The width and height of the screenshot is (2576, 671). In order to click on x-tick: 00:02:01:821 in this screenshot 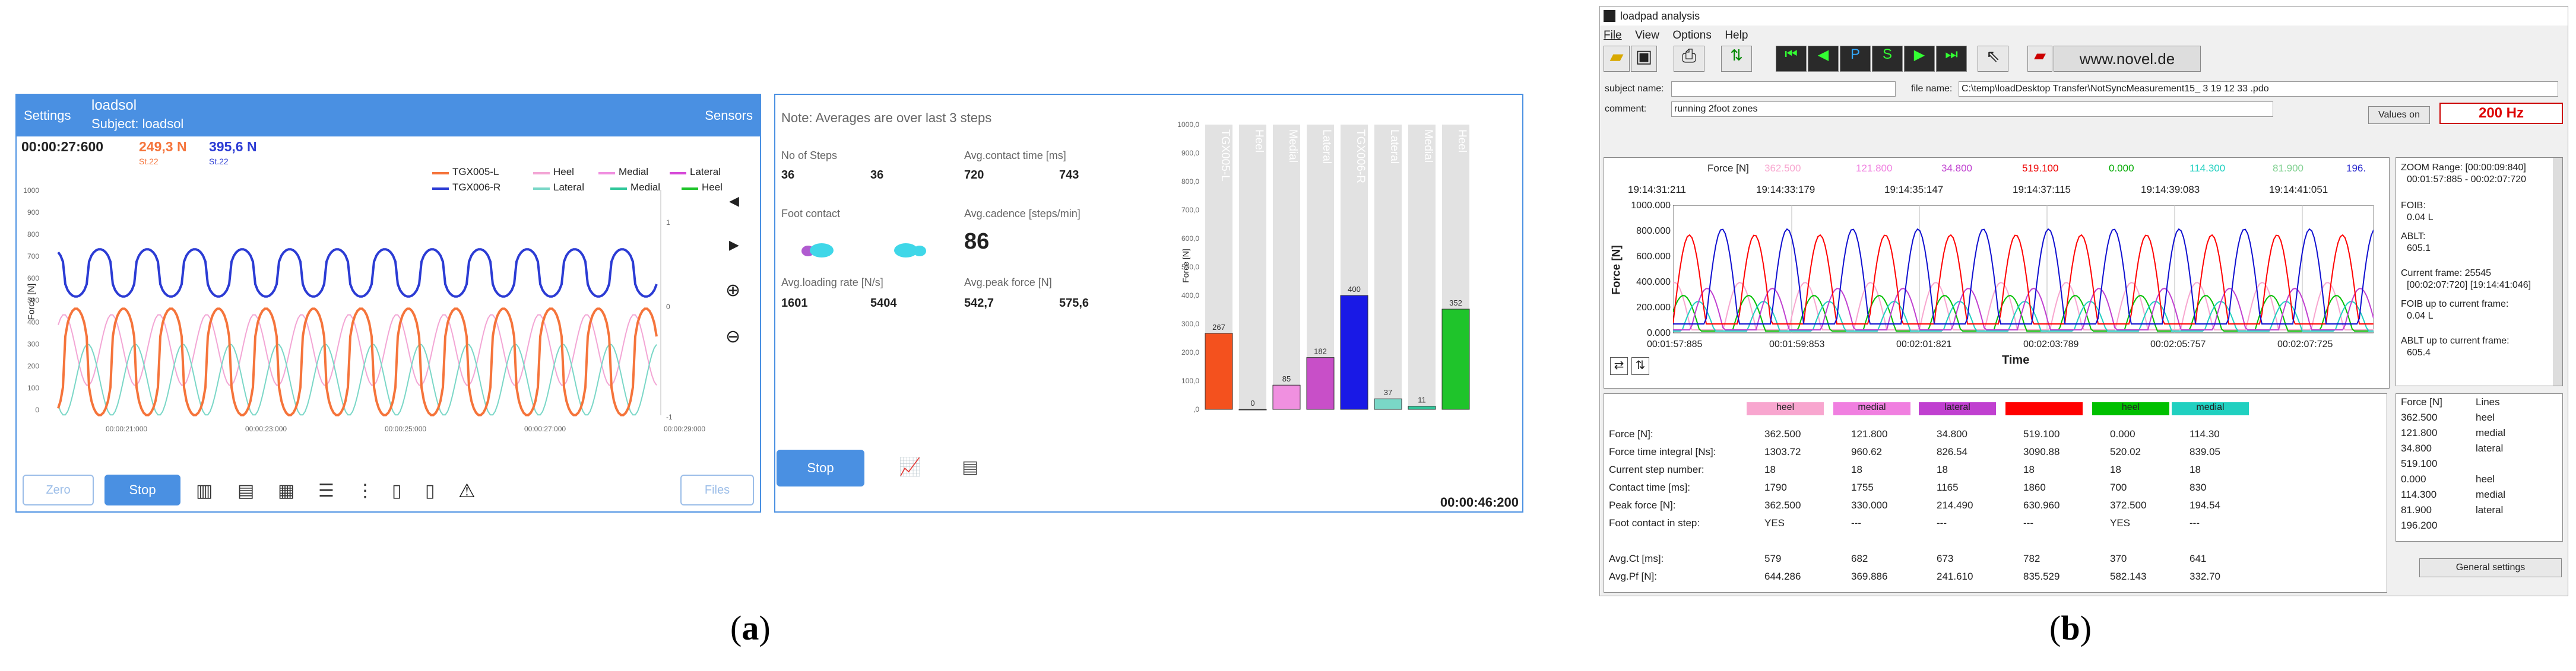, I will do `click(1924, 344)`.